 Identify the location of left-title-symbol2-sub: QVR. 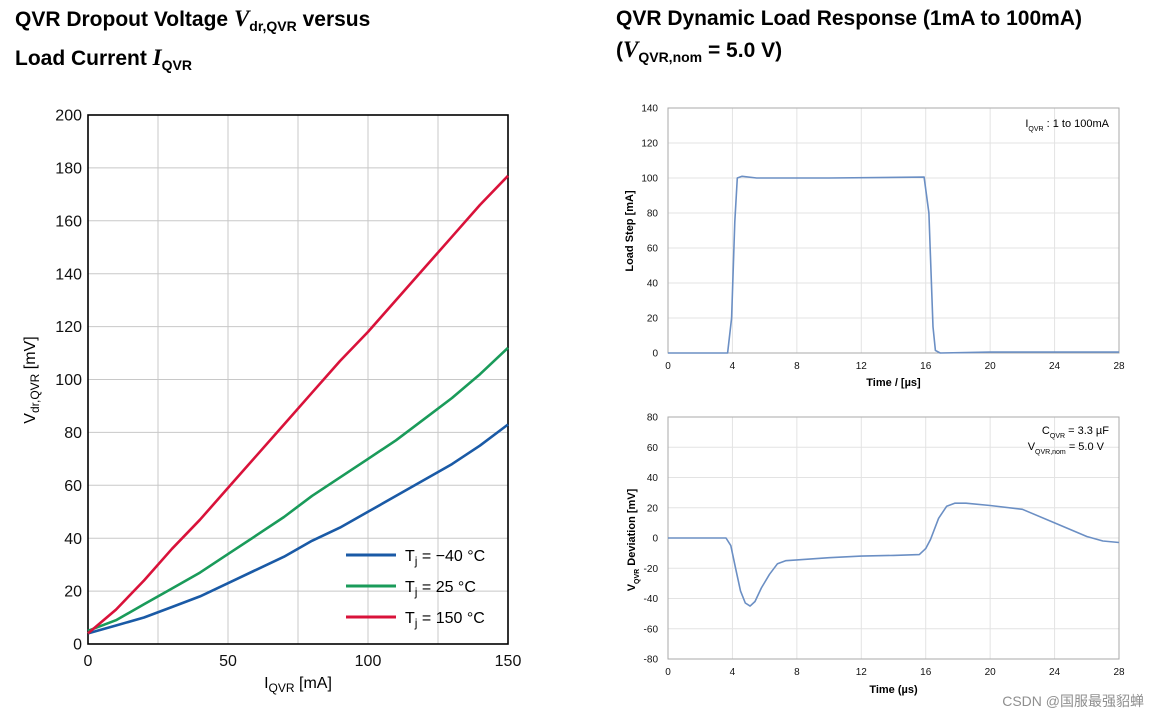
(176, 65).